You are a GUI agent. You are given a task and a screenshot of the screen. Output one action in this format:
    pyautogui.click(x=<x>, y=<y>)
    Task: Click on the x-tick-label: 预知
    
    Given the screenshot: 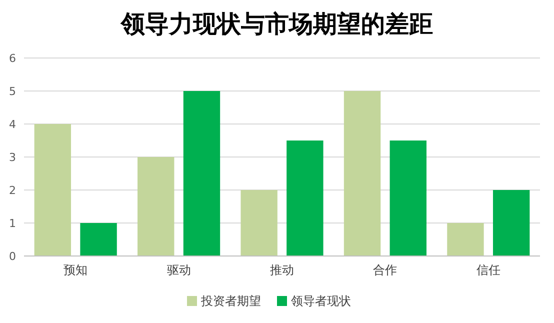 What is the action you would take?
    pyautogui.click(x=76, y=270)
    